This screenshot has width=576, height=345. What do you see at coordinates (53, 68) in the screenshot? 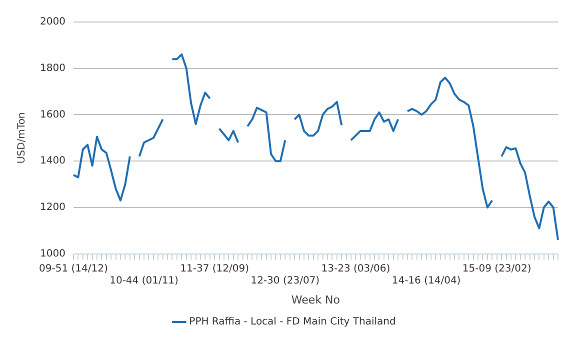
I see `y-tick-label: 1800` at bounding box center [53, 68].